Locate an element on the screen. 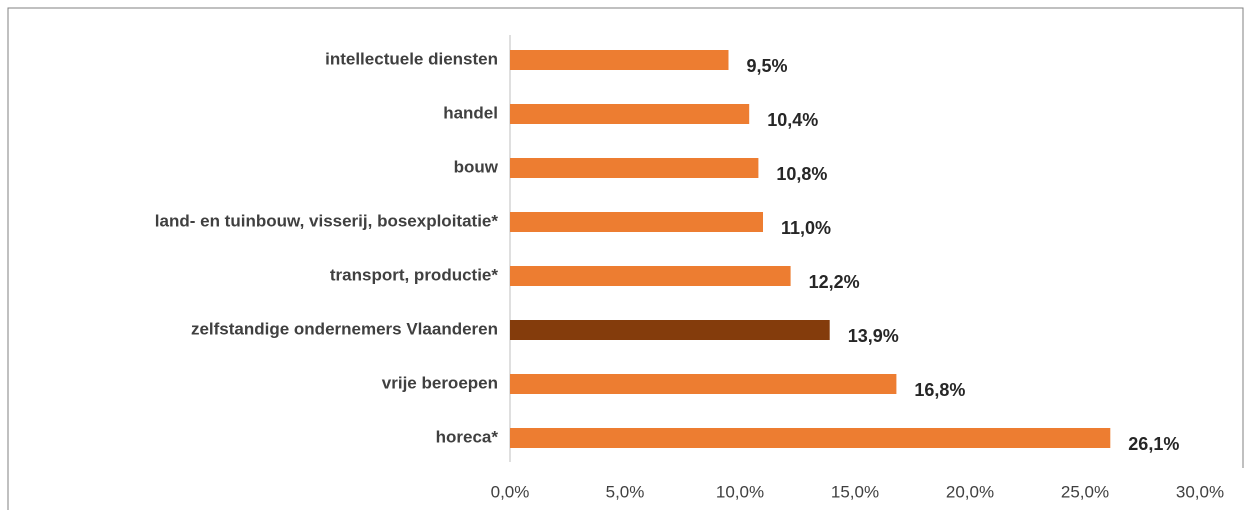 This screenshot has height=510, width=1252. value-label: 16,8% is located at coordinates (939, 390).